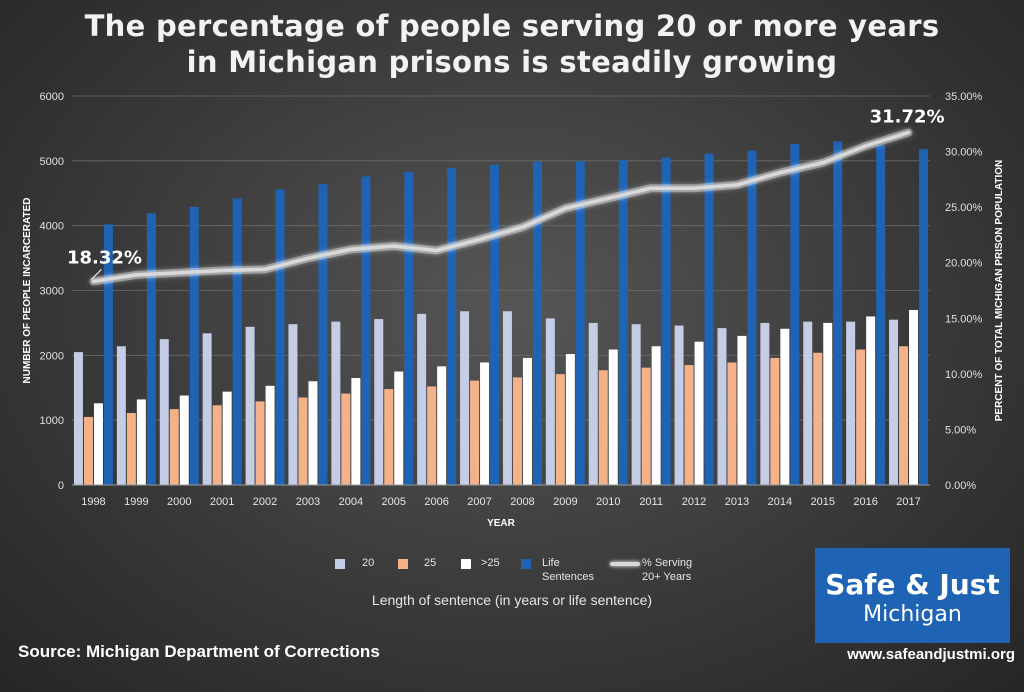 The height and width of the screenshot is (692, 1024). Describe the element at coordinates (865, 502) in the screenshot. I see `x-tick-label: 2016` at that location.